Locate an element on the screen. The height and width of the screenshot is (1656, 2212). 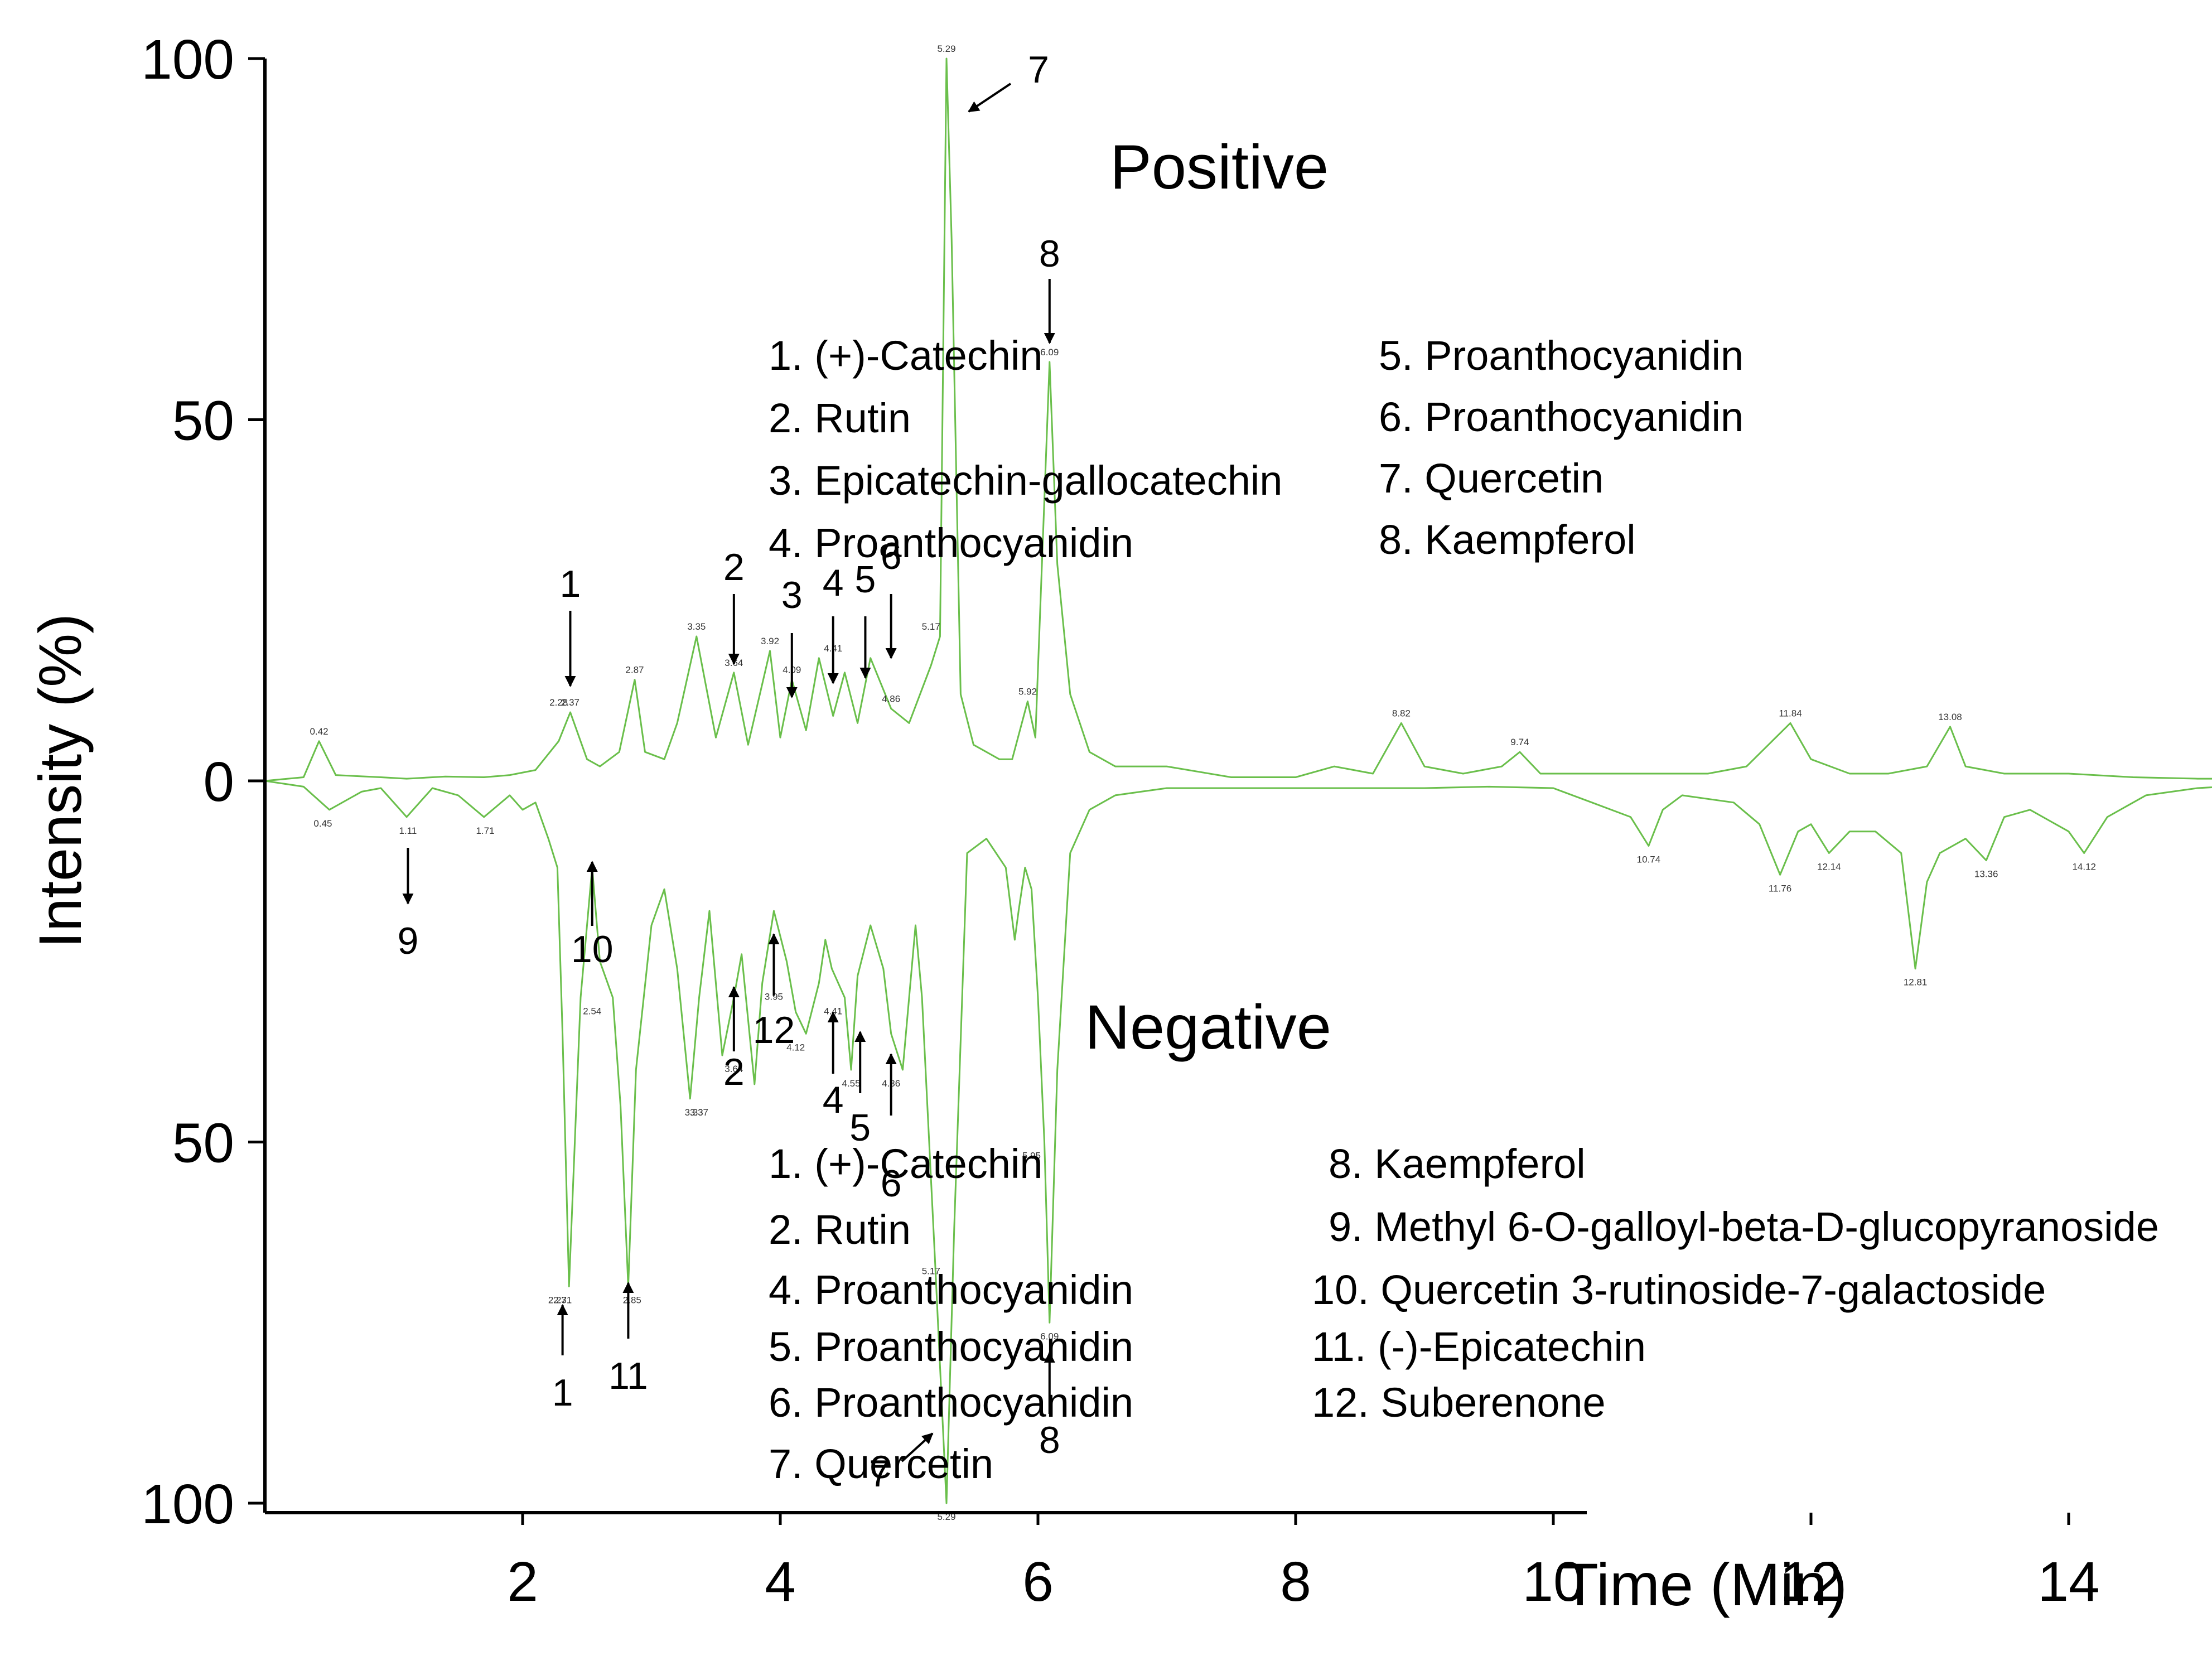
rt-label-negative: 14.12 is located at coordinates (2084, 867).